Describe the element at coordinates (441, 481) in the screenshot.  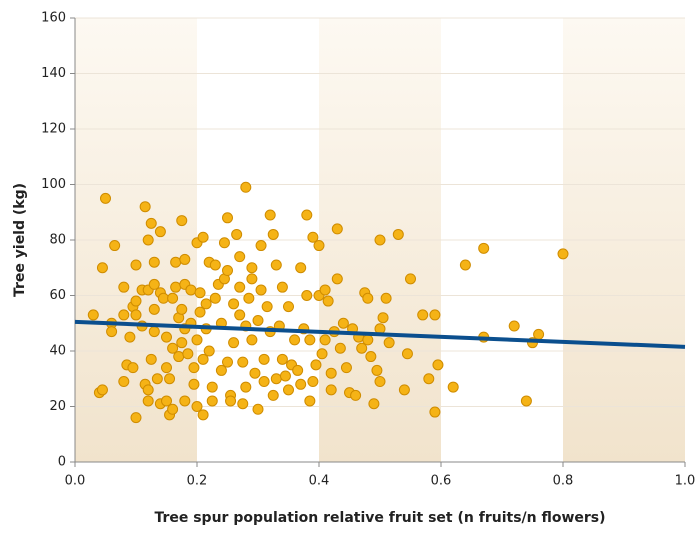
I see `x-tick-label: 0.6` at that location.